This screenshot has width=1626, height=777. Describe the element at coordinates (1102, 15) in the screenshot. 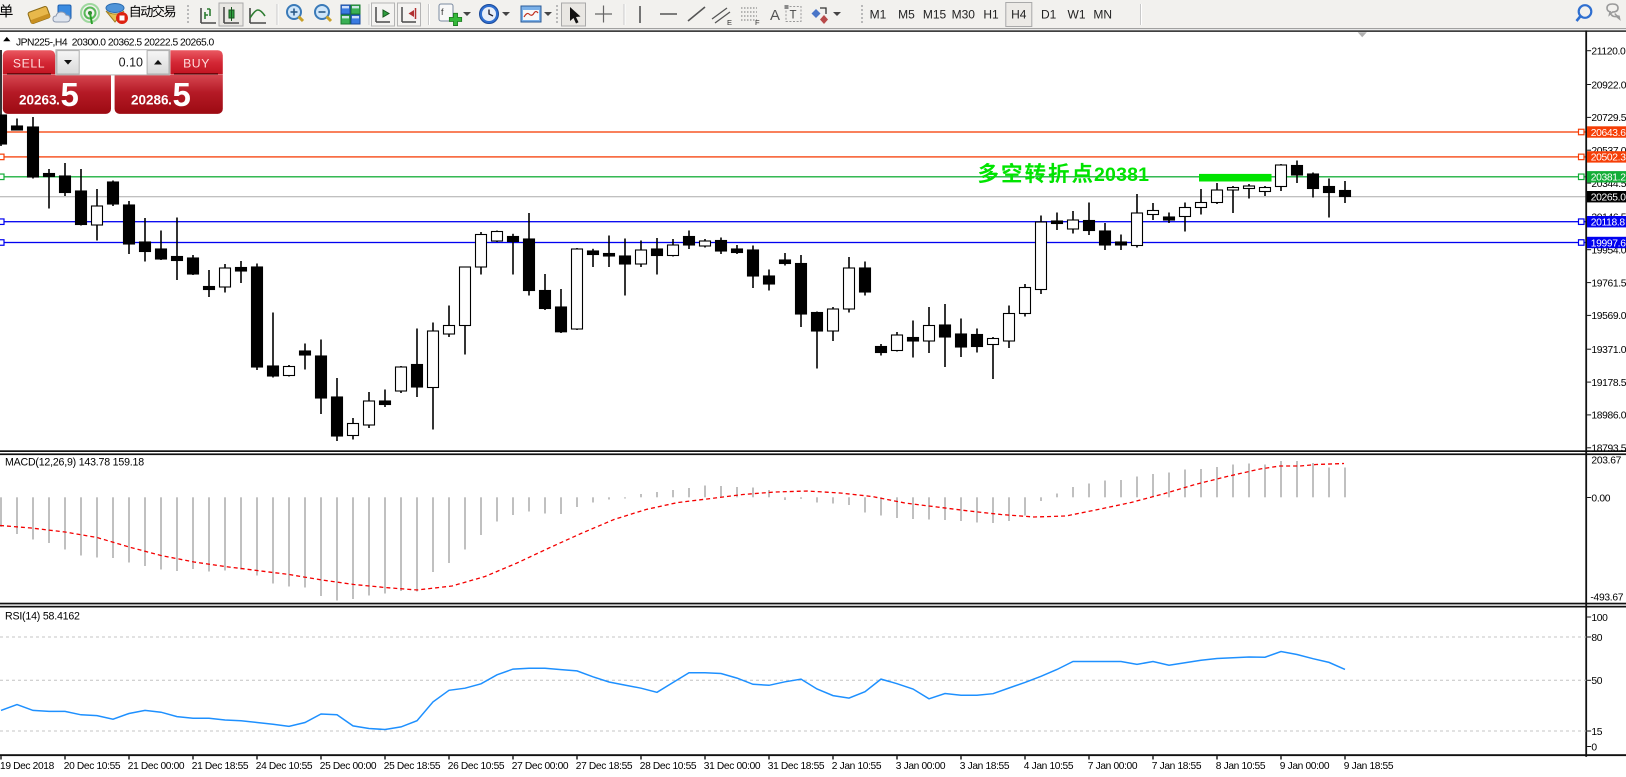

I see `svg-text: MN` at that location.